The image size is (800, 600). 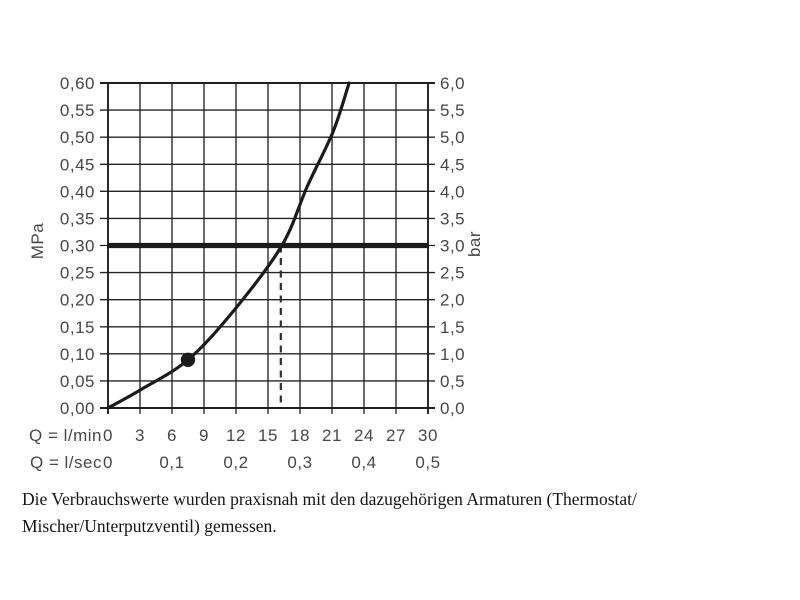 What do you see at coordinates (235, 462) in the screenshot?
I see `x-tick-label-lsec: 0,2` at bounding box center [235, 462].